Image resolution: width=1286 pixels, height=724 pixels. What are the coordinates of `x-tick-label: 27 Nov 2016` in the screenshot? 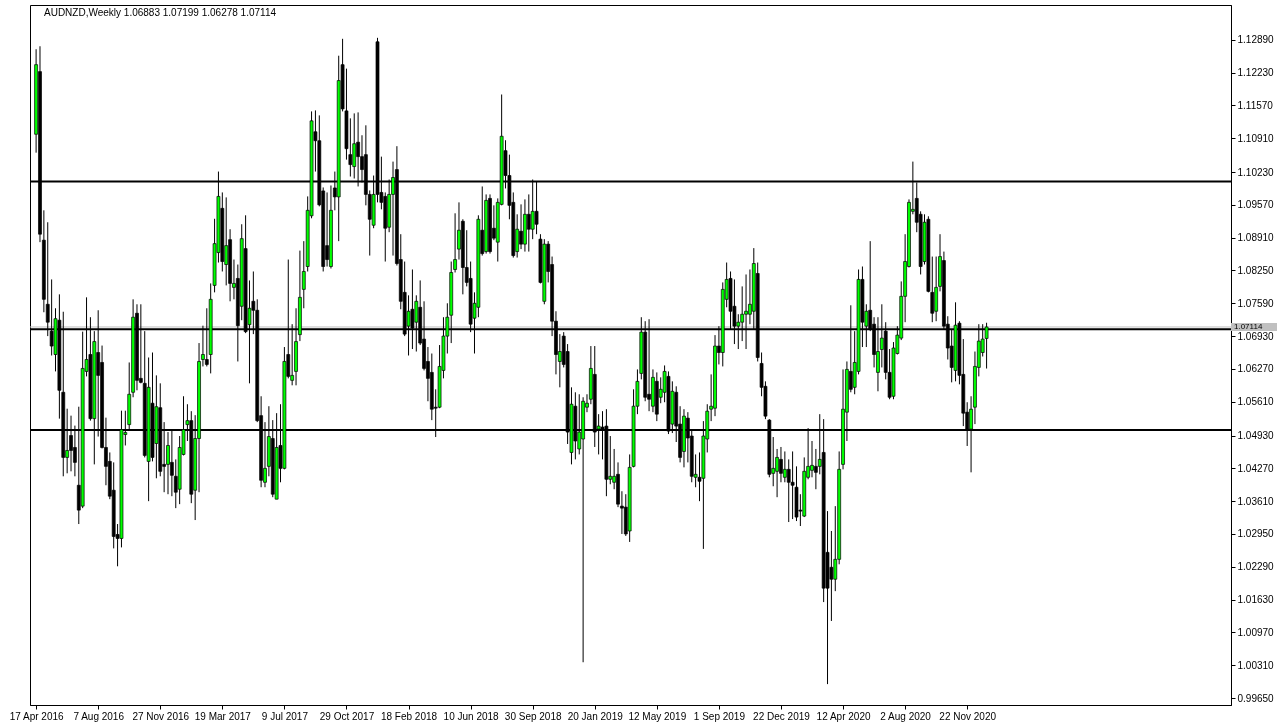 It's located at (161, 716).